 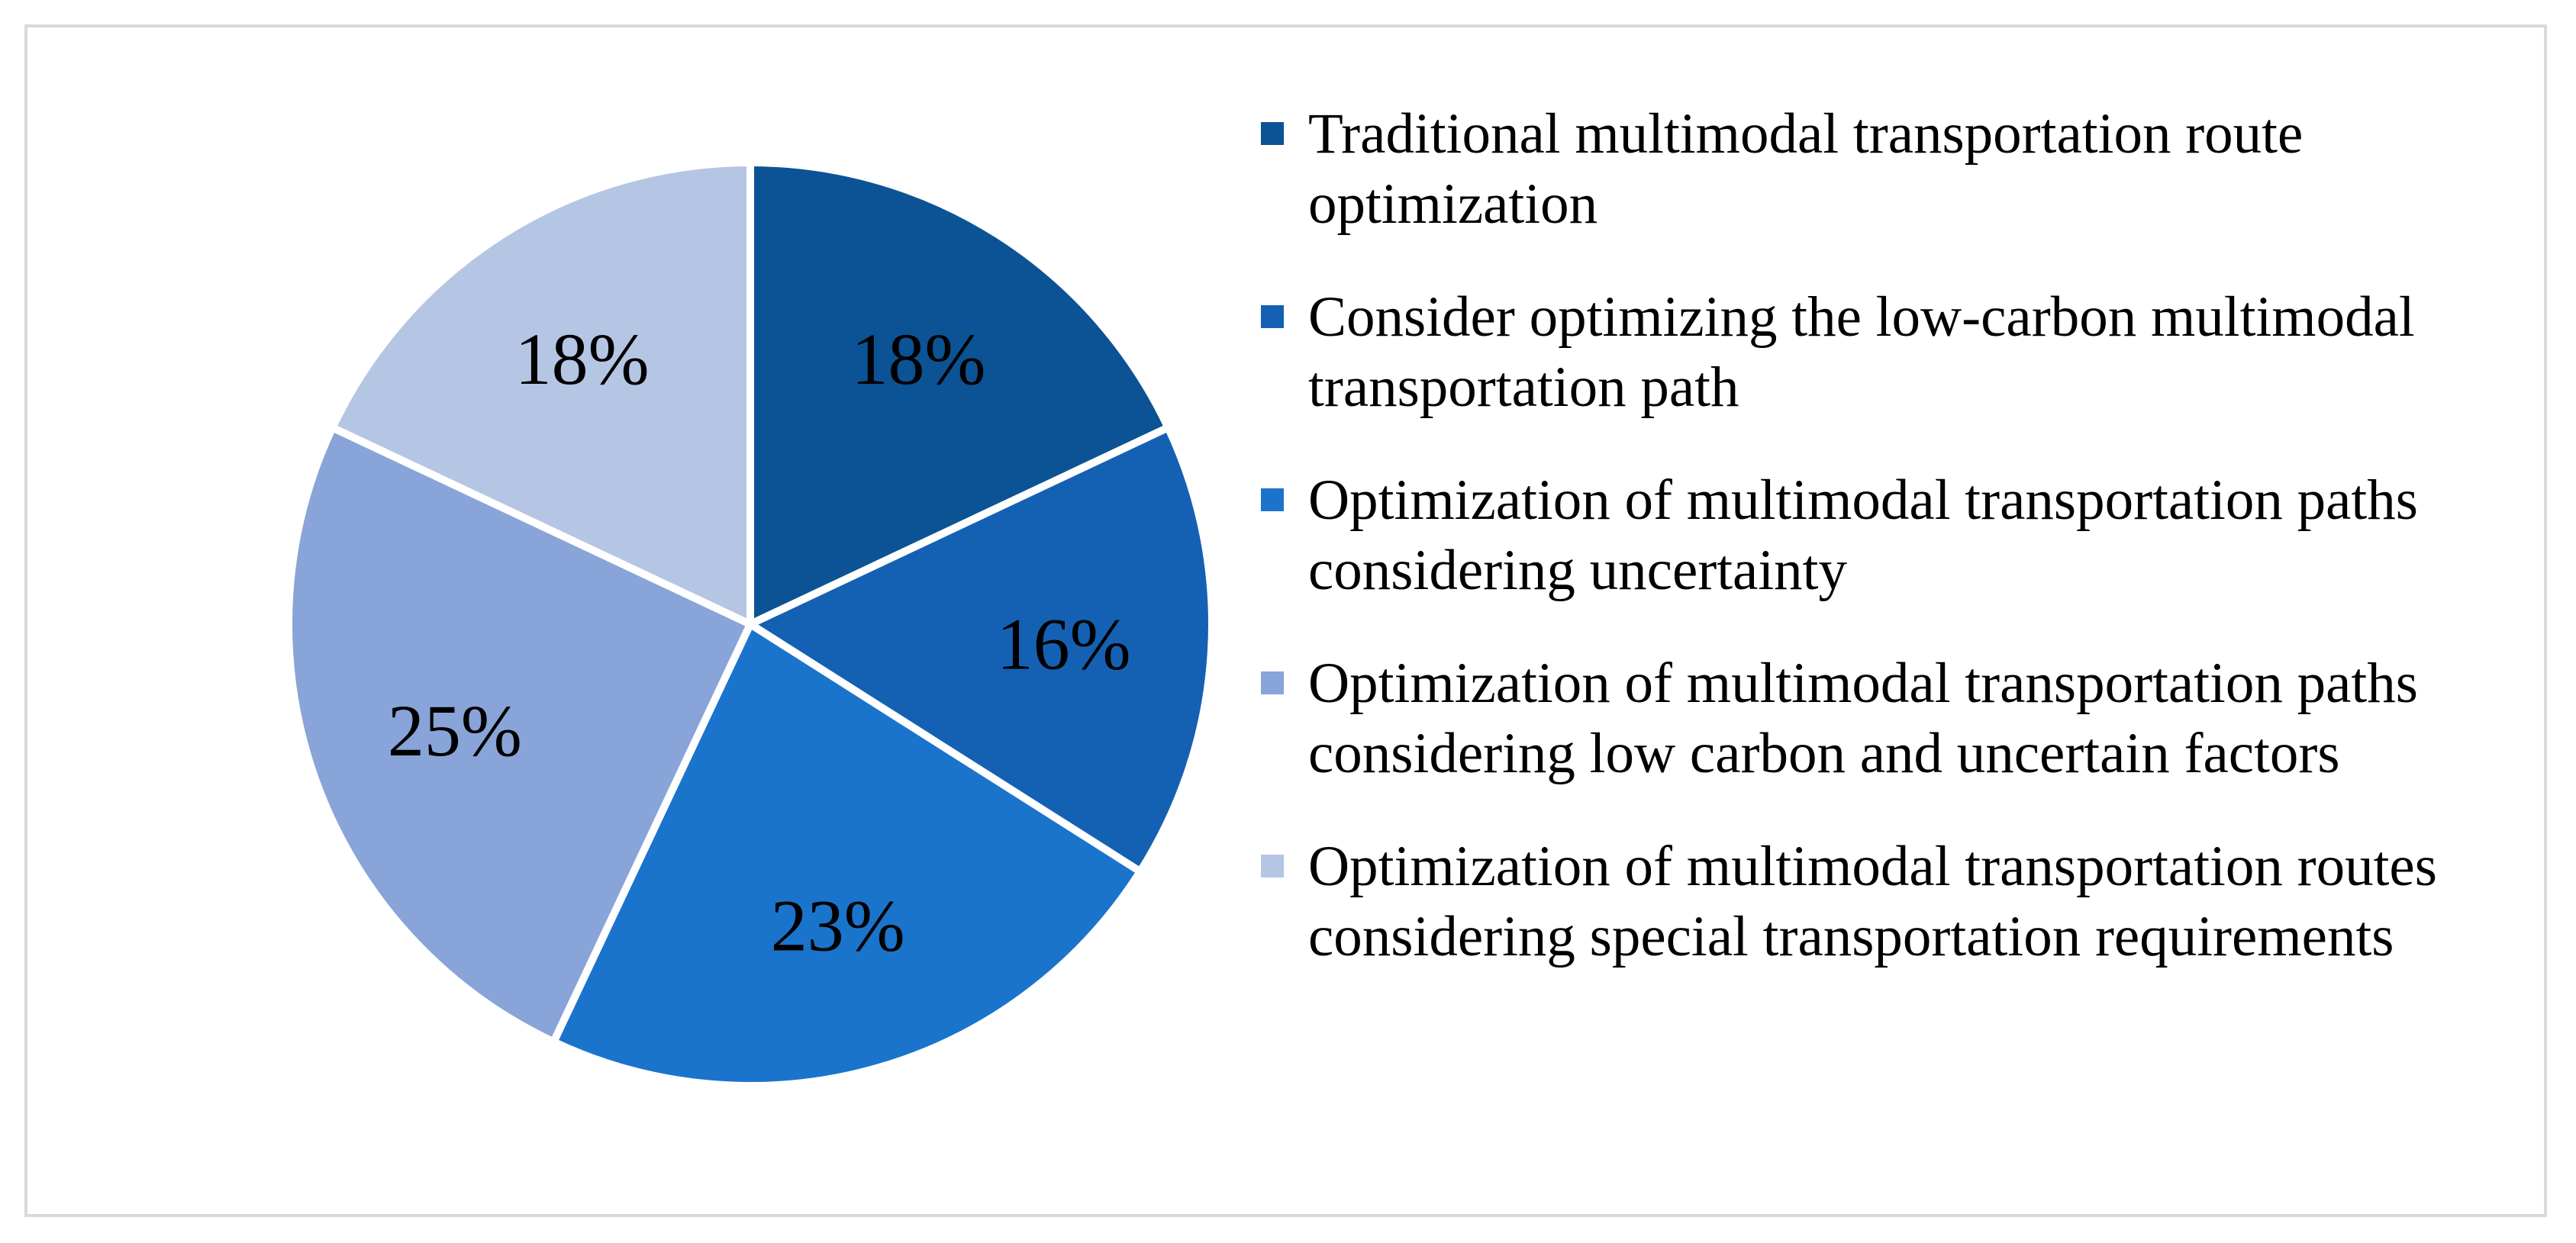 What do you see at coordinates (455, 731) in the screenshot?
I see `pie-data-label: 25%` at bounding box center [455, 731].